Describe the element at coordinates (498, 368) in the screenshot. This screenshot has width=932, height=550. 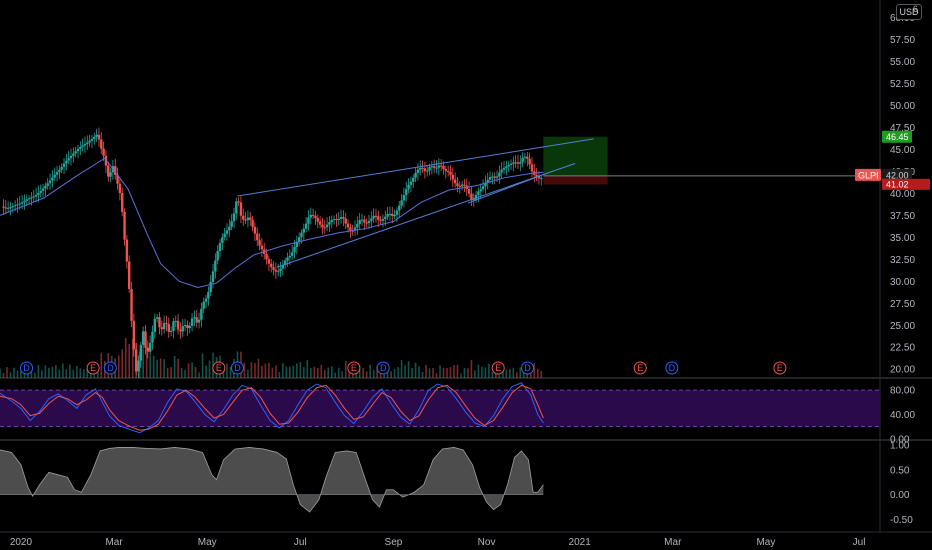
I see `earnings-event-marker` at that location.